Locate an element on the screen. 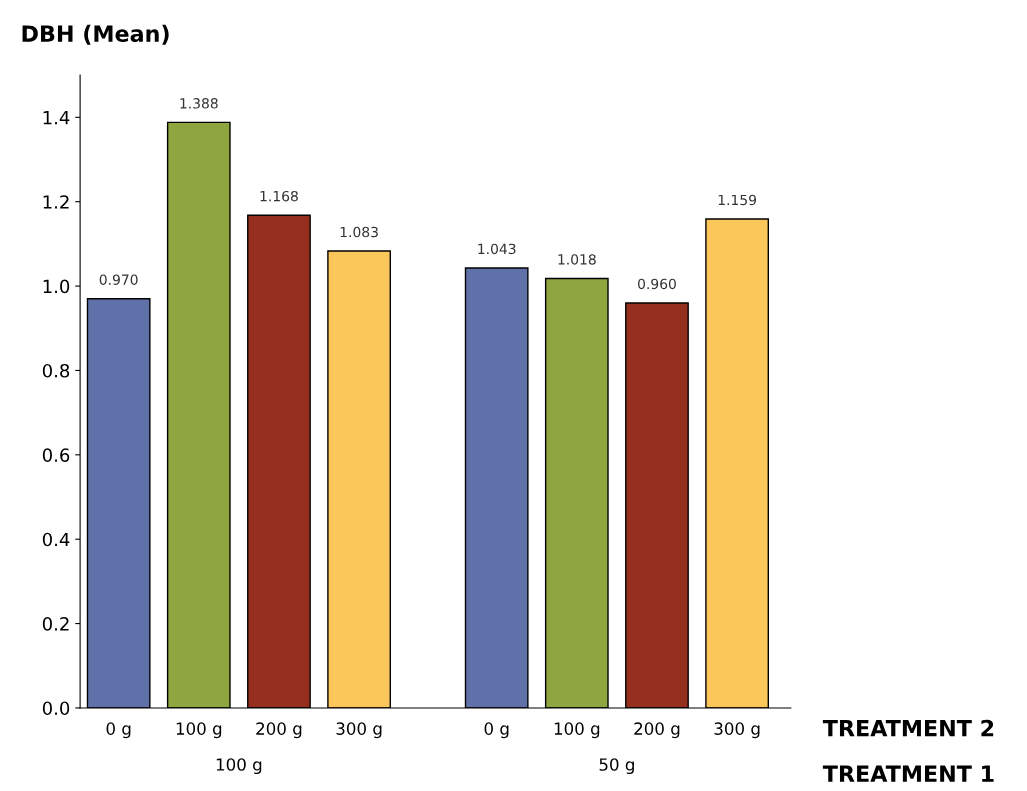 The width and height of the screenshot is (1027, 791). data-label: 1.043 is located at coordinates (497, 249).